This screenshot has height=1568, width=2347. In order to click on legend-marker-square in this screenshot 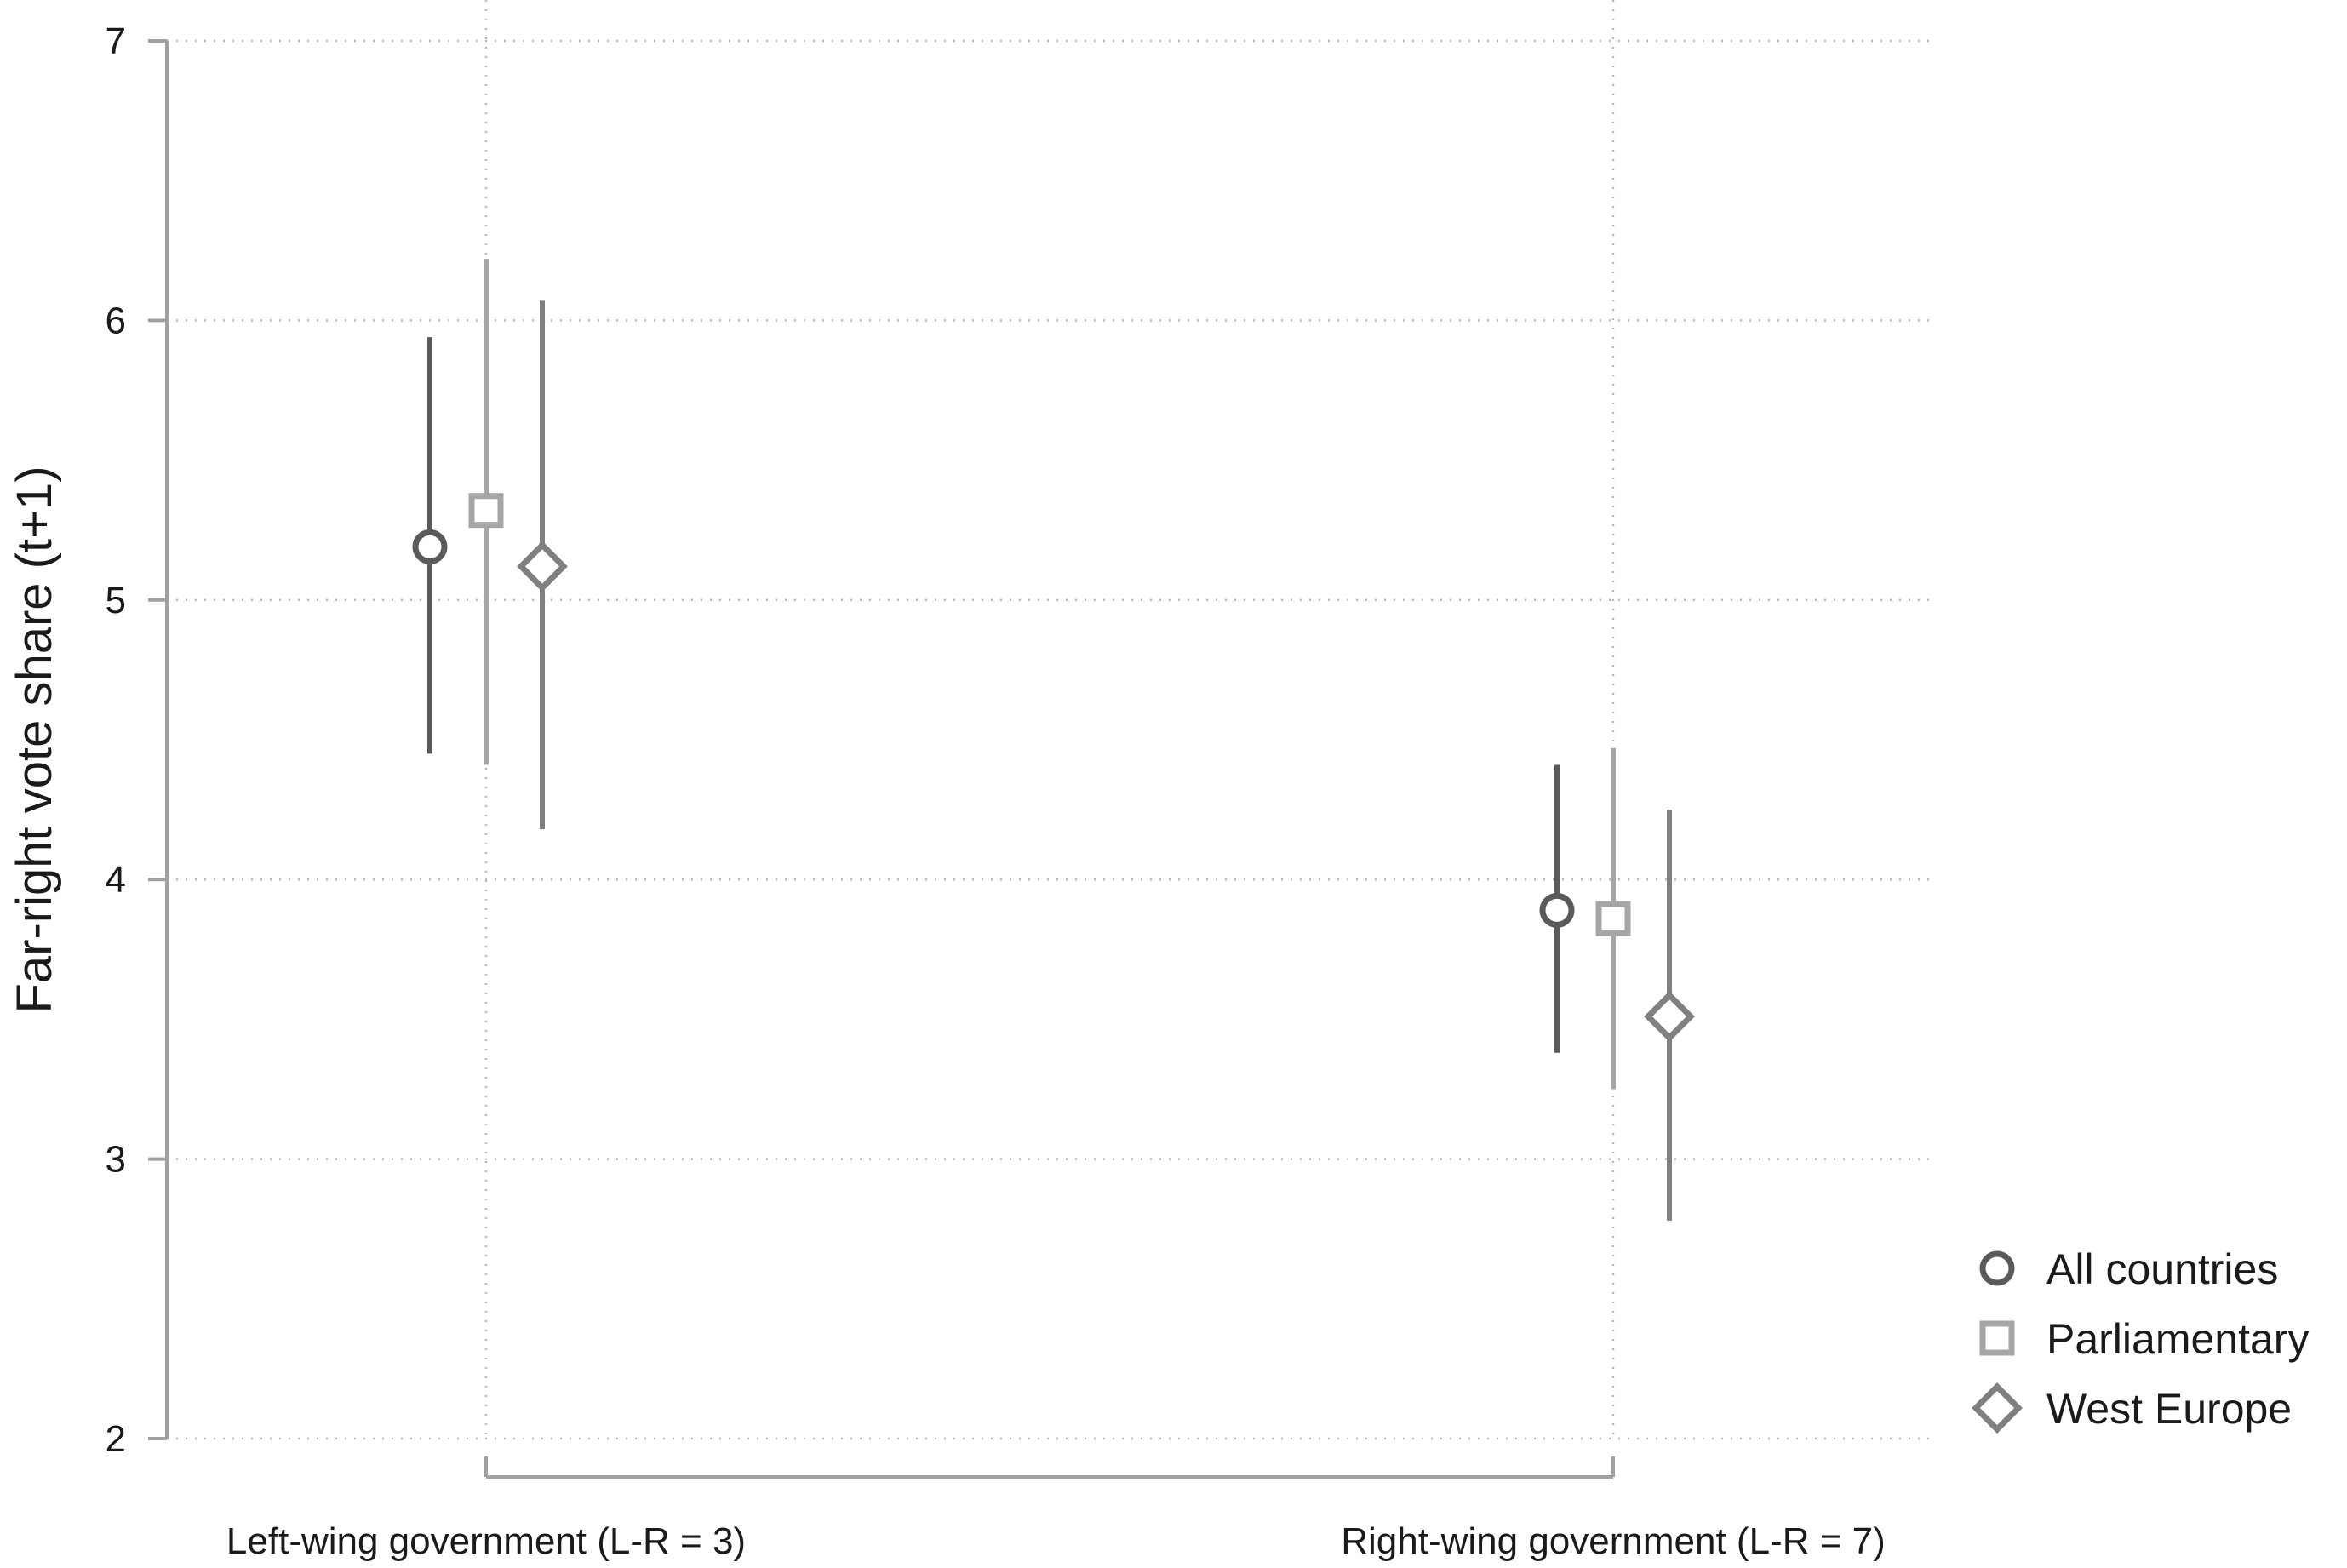, I will do `click(1997, 1338)`.